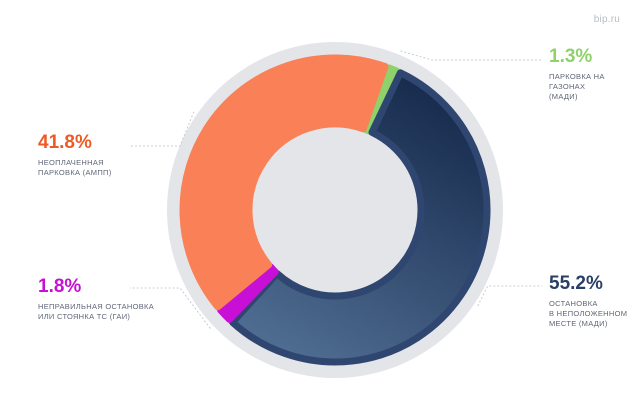  I want to click on desc-grass-parking: ПАРКОВКА НА ГАЗОНАХ (МАДИ), so click(577, 86).